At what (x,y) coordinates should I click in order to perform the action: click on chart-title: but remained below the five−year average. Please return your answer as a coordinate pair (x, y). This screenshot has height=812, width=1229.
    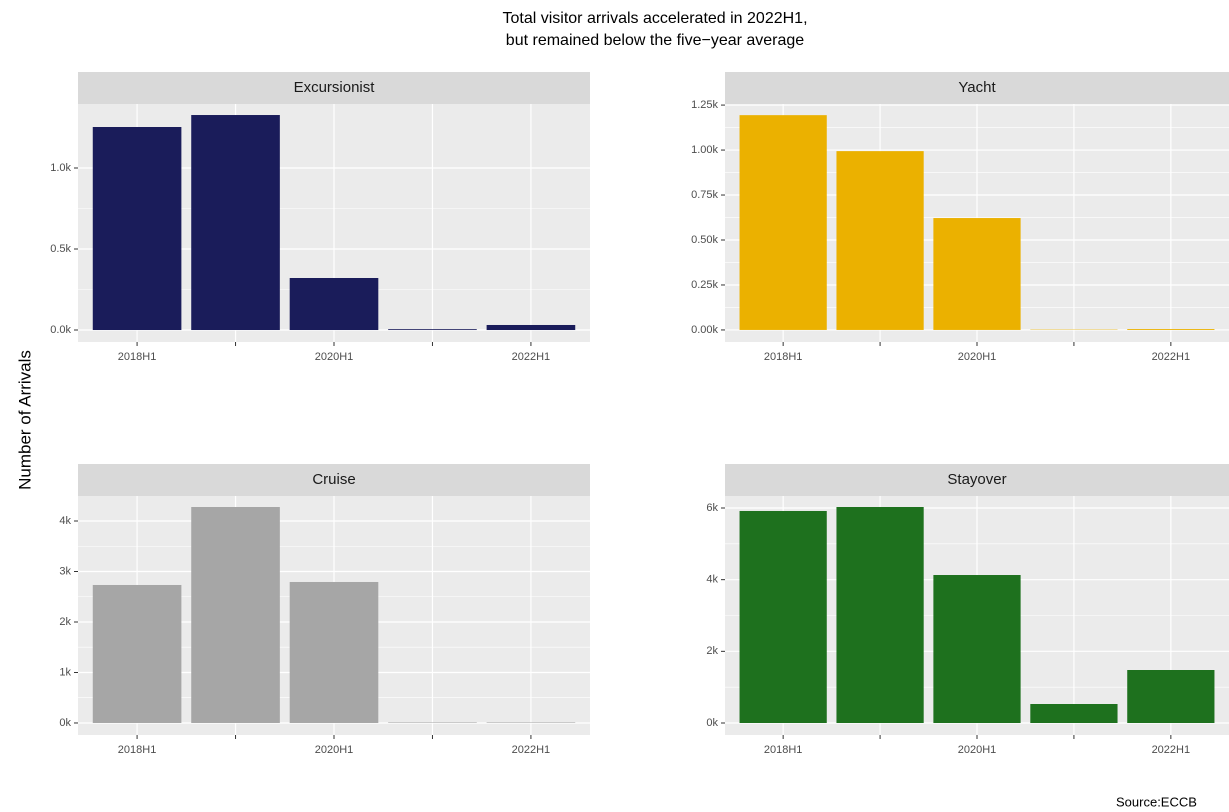
    Looking at the image, I should click on (655, 40).